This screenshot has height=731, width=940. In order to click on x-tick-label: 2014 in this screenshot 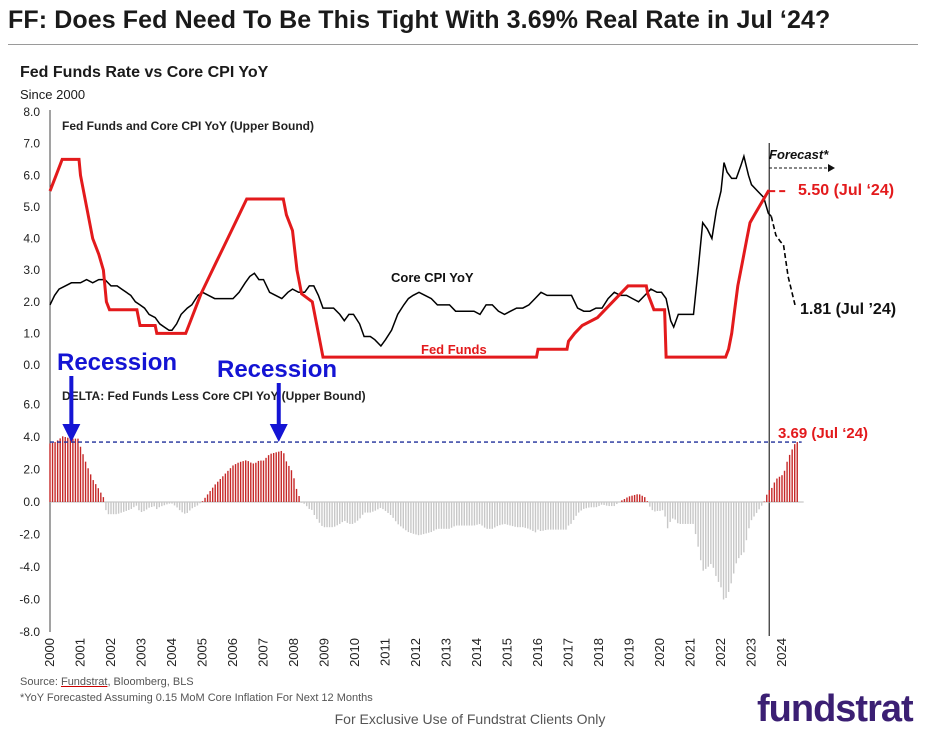, I will do `click(476, 652)`.